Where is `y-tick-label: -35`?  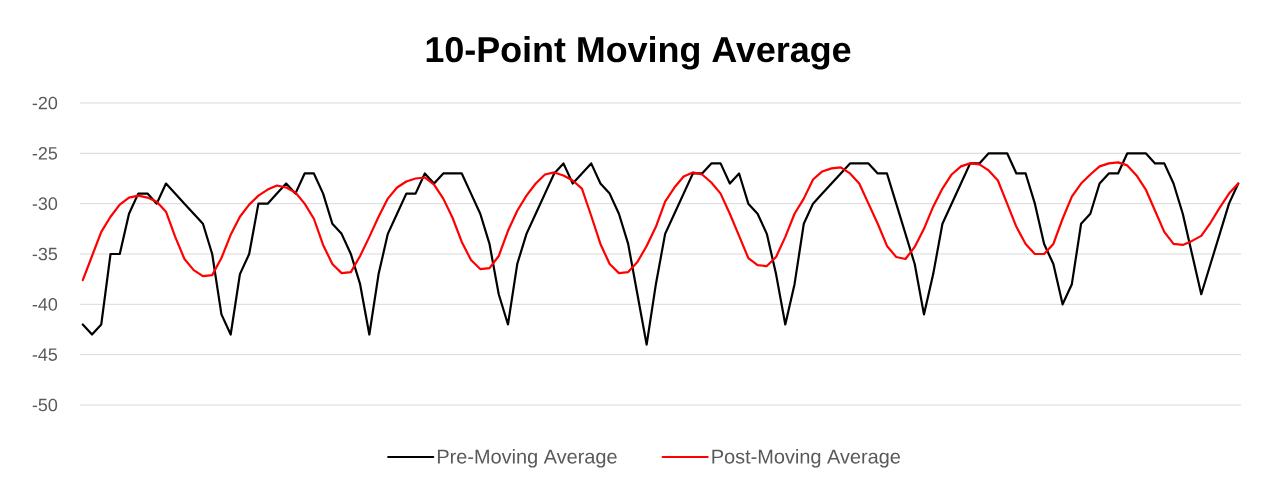 y-tick-label: -35 is located at coordinates (45, 254).